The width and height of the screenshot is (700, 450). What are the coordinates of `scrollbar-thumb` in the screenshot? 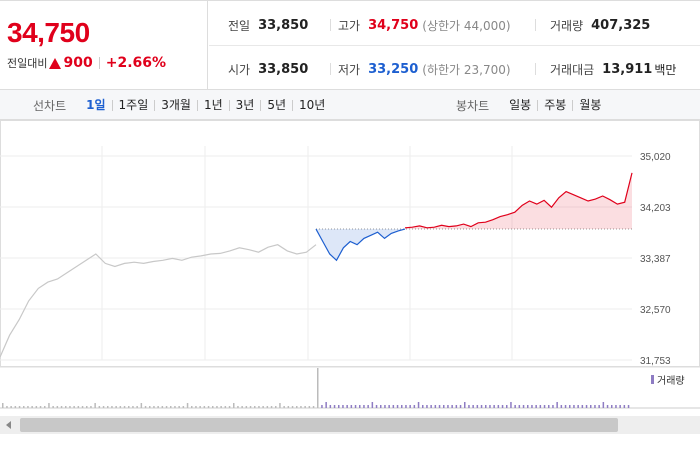 It's located at (319, 425).